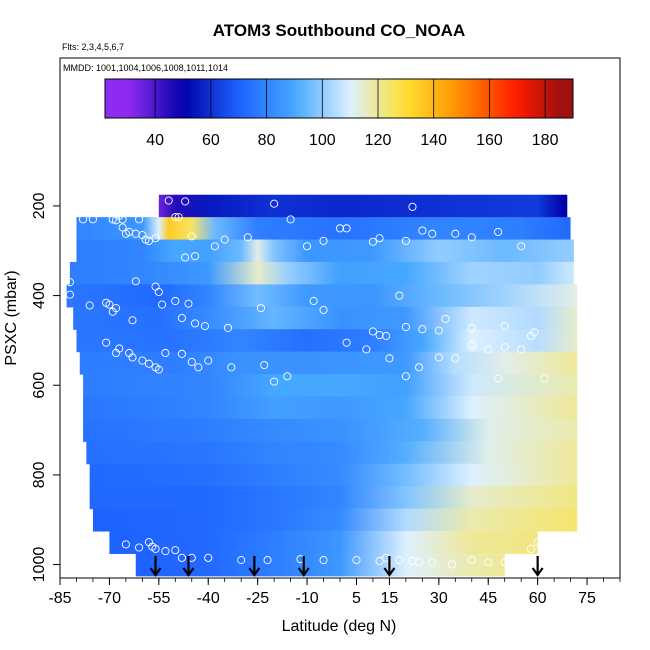  I want to click on colorbar-tick-label: 100, so click(322, 140).